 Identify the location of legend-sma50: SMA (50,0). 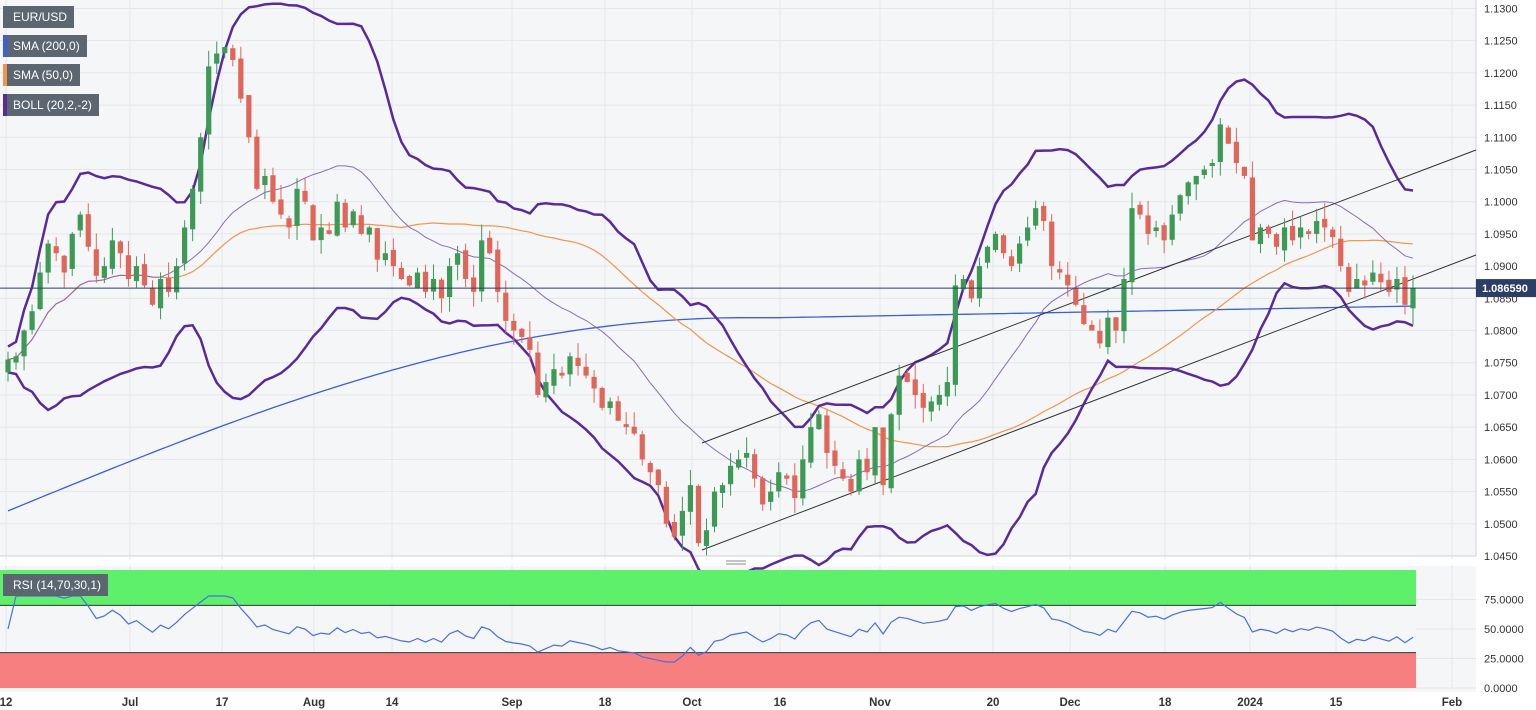
(42, 75).